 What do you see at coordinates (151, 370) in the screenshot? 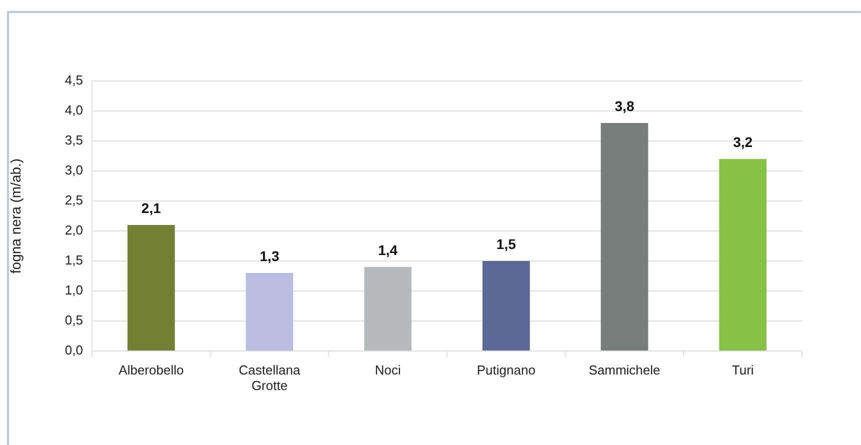
I see `x-tick-label: Alberobello` at bounding box center [151, 370].